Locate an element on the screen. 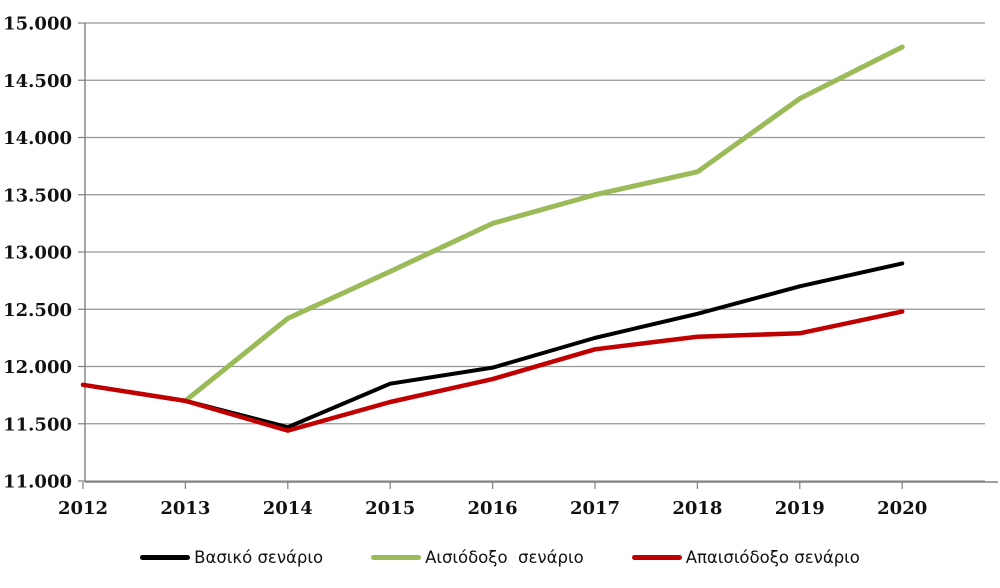  y-axis-label: 11.000 is located at coordinates (37, 482).